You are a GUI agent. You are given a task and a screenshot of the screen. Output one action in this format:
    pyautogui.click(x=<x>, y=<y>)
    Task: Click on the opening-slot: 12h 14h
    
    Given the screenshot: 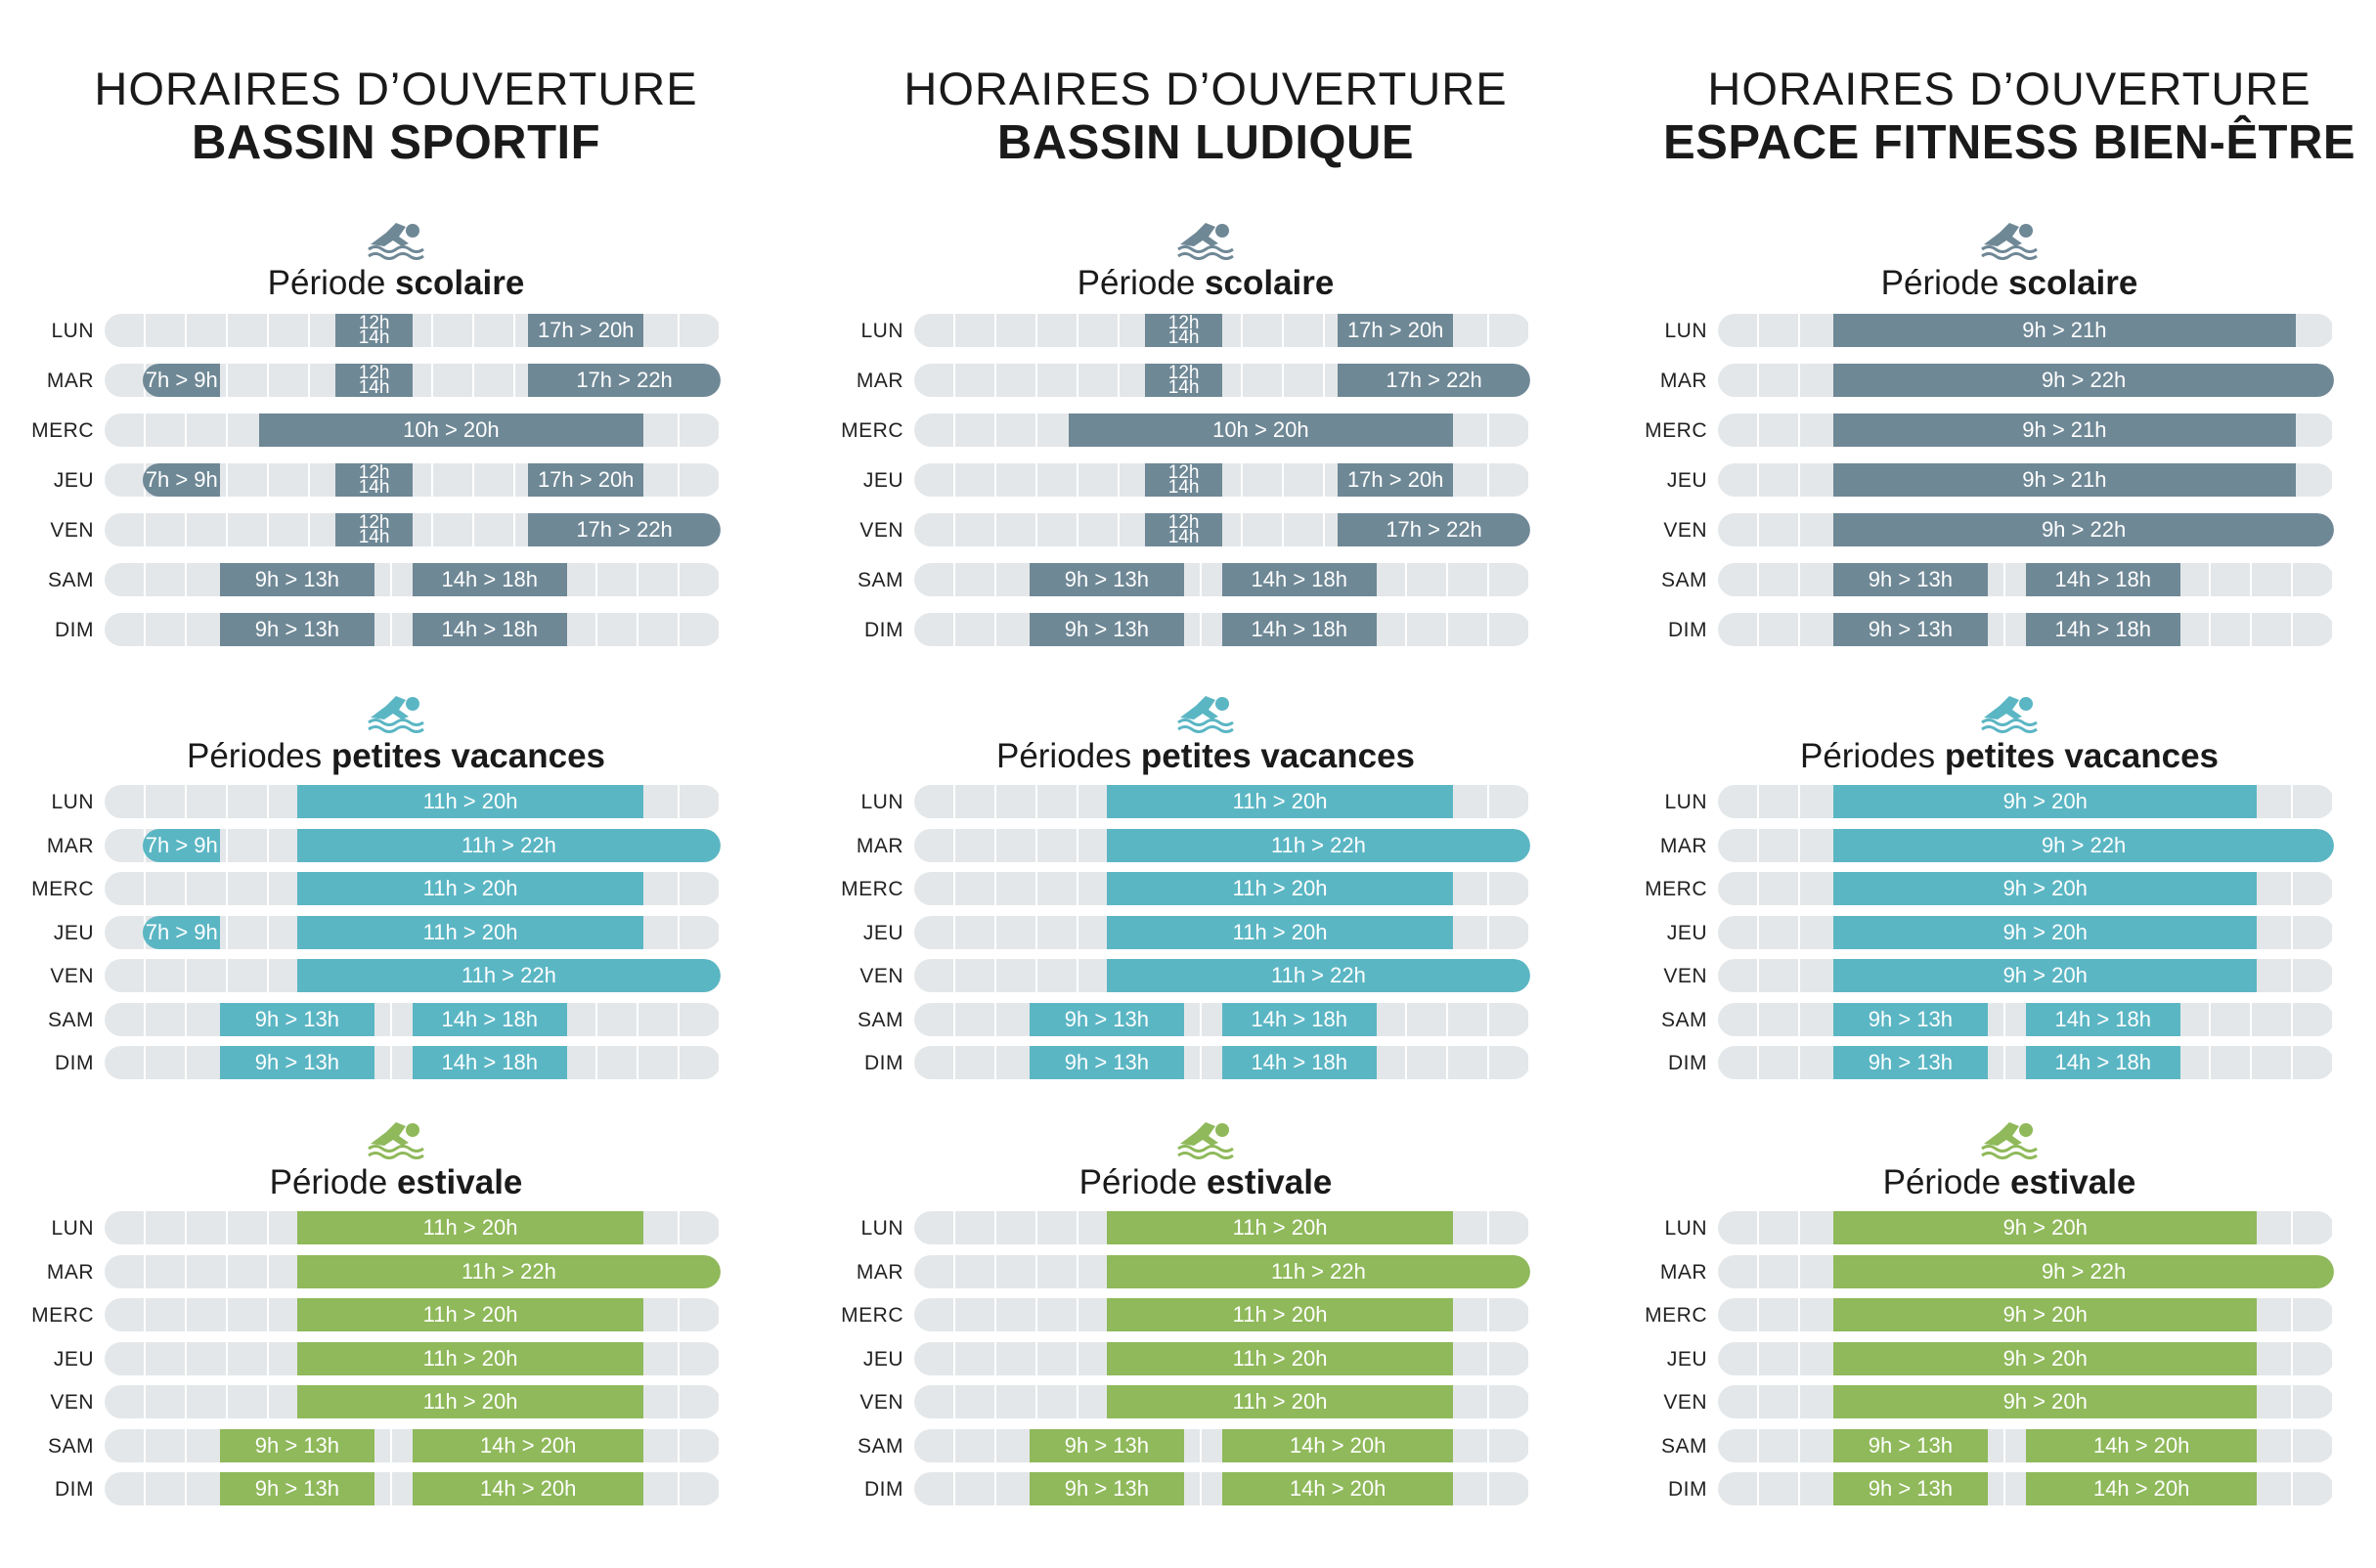 What is the action you would take?
    pyautogui.click(x=374, y=480)
    